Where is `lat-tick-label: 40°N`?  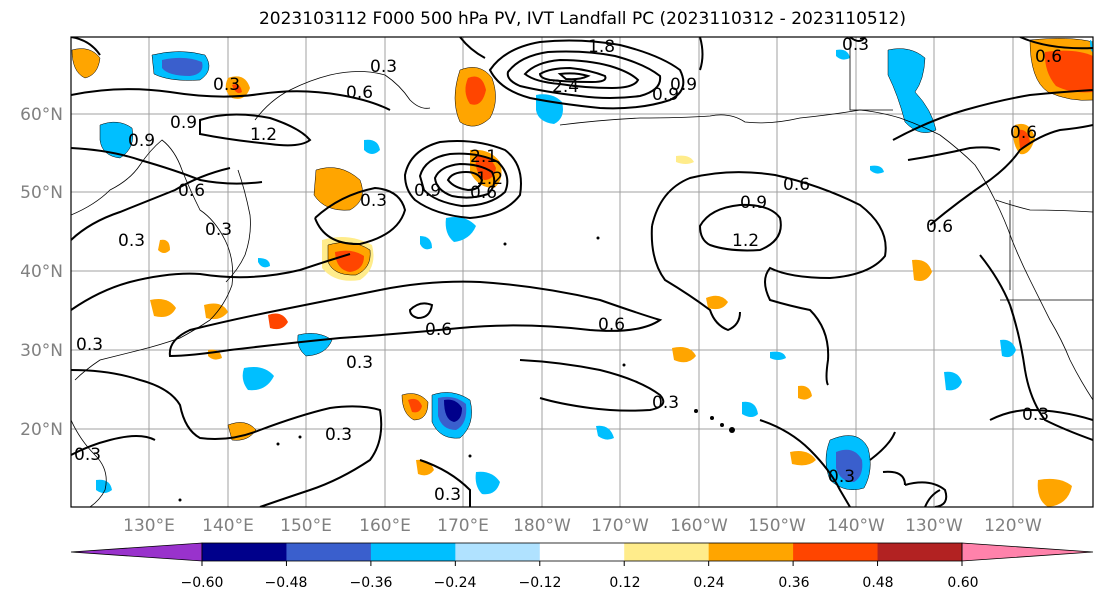 lat-tick-label: 40°N is located at coordinates (41, 272).